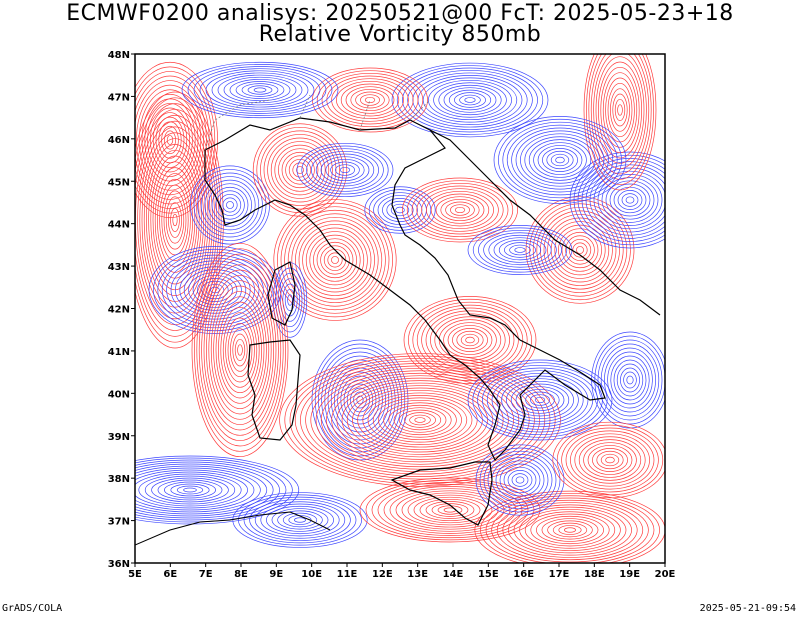  What do you see at coordinates (119, 225) in the screenshot?
I see `lat-tick-label: 44N` at bounding box center [119, 225].